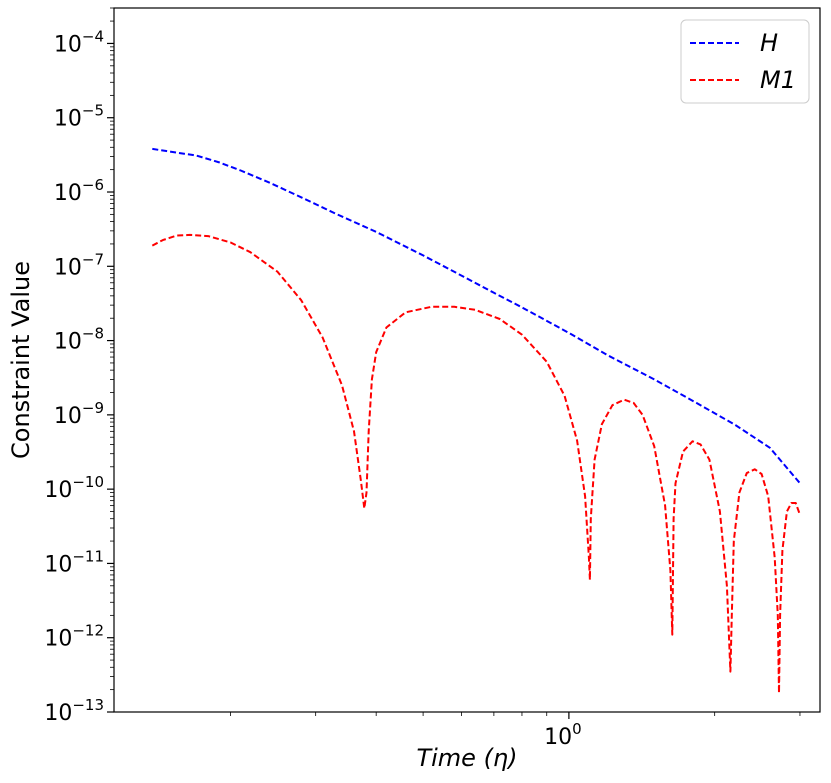 Image resolution: width=831 pixels, height=783 pixels. I want to click on y-tick-label: 10⁻¹², so click(74, 637).